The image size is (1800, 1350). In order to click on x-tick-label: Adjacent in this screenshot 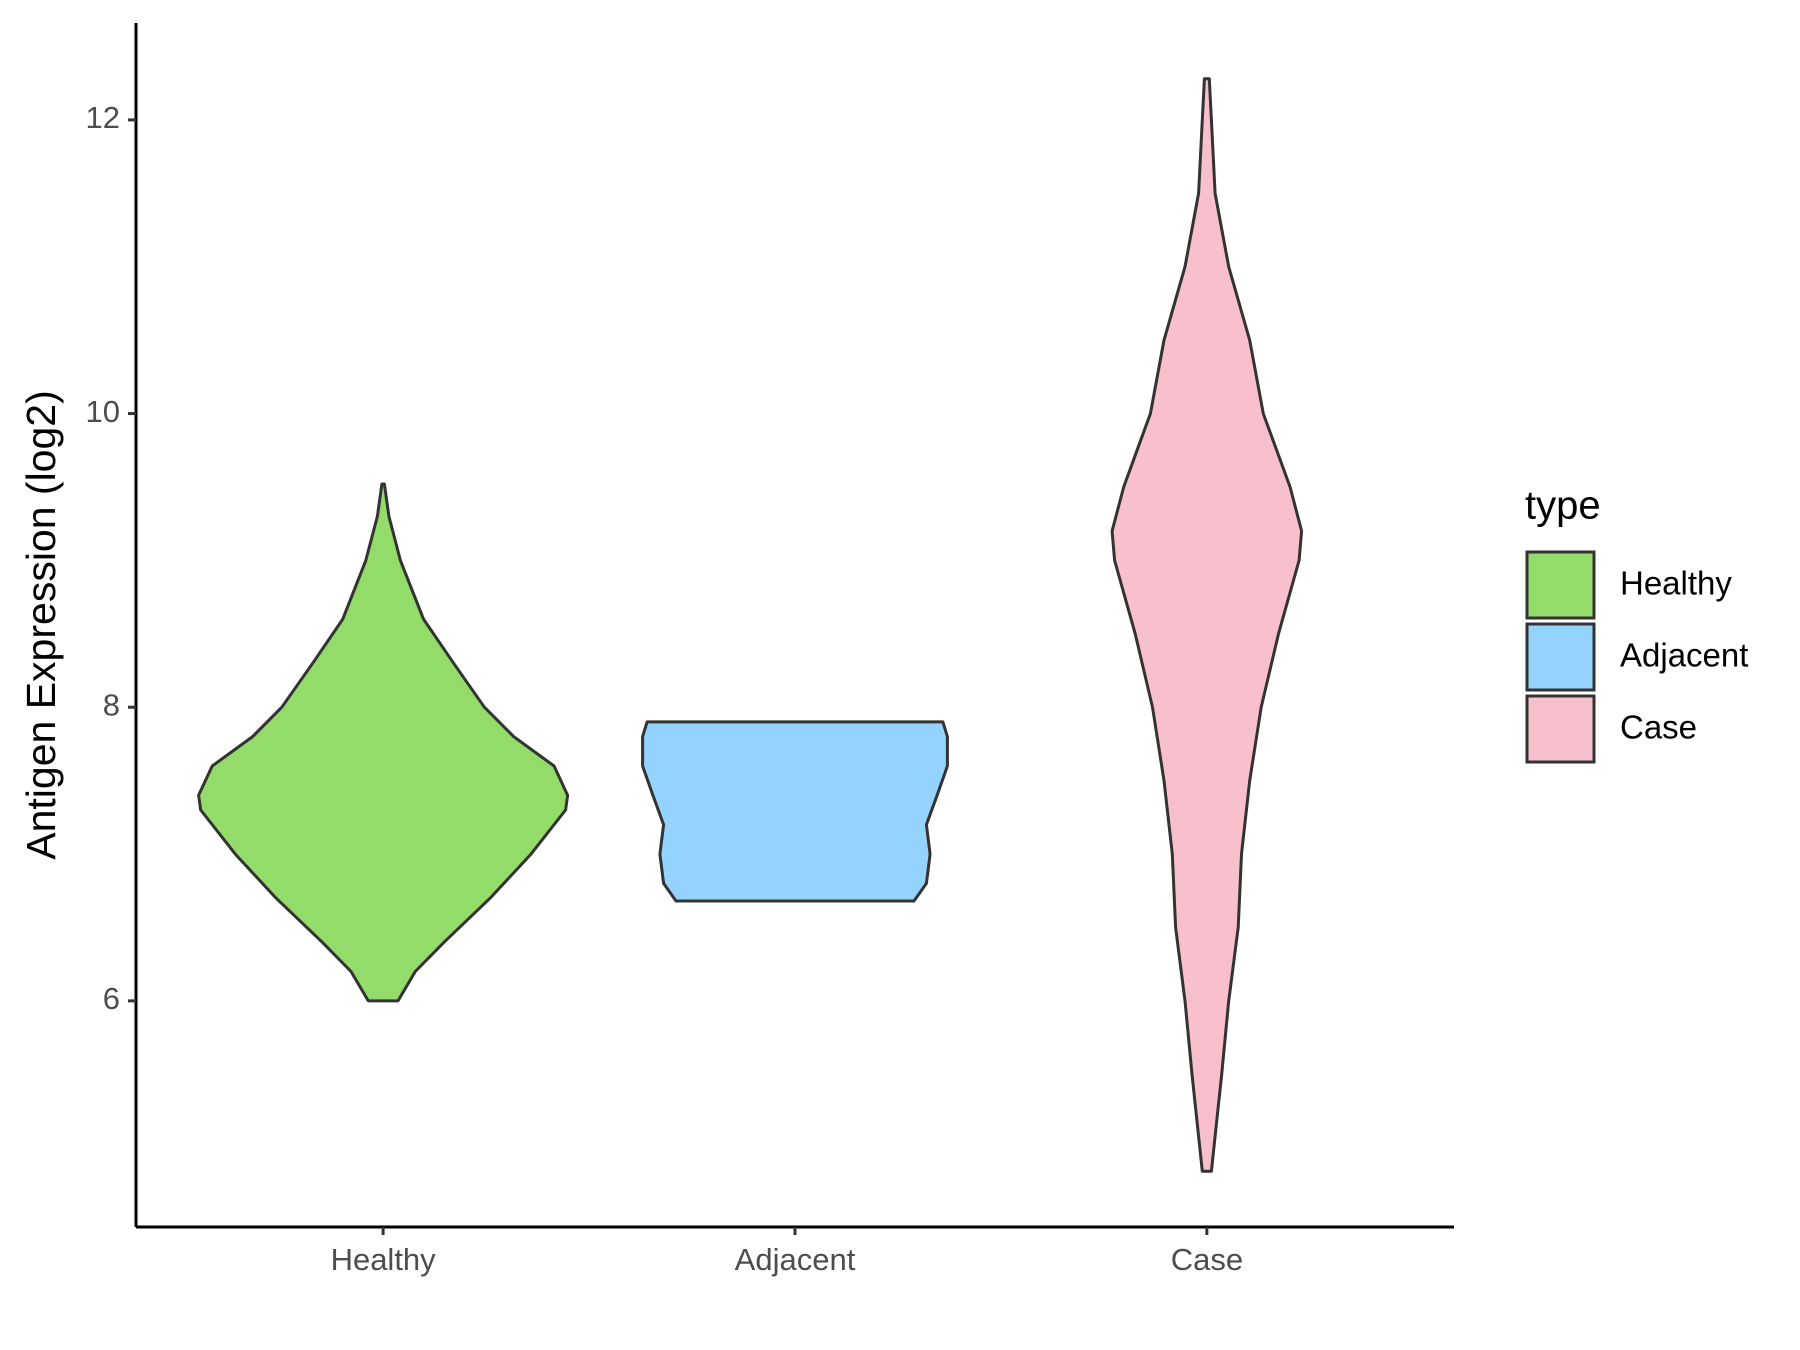, I will do `click(795, 1259)`.